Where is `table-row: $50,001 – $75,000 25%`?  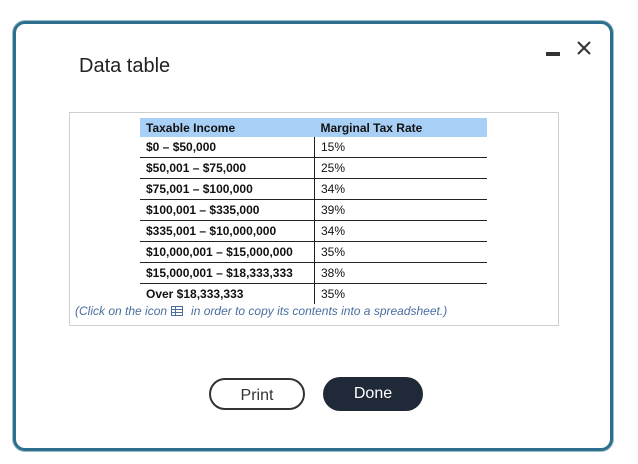
table-row: $50,001 – $75,000 25% is located at coordinates (313, 168).